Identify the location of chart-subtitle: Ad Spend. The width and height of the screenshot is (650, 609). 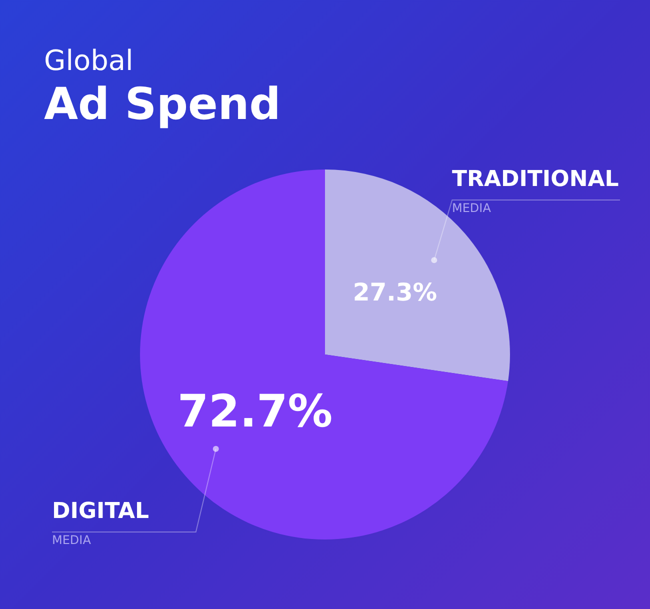
(162, 104).